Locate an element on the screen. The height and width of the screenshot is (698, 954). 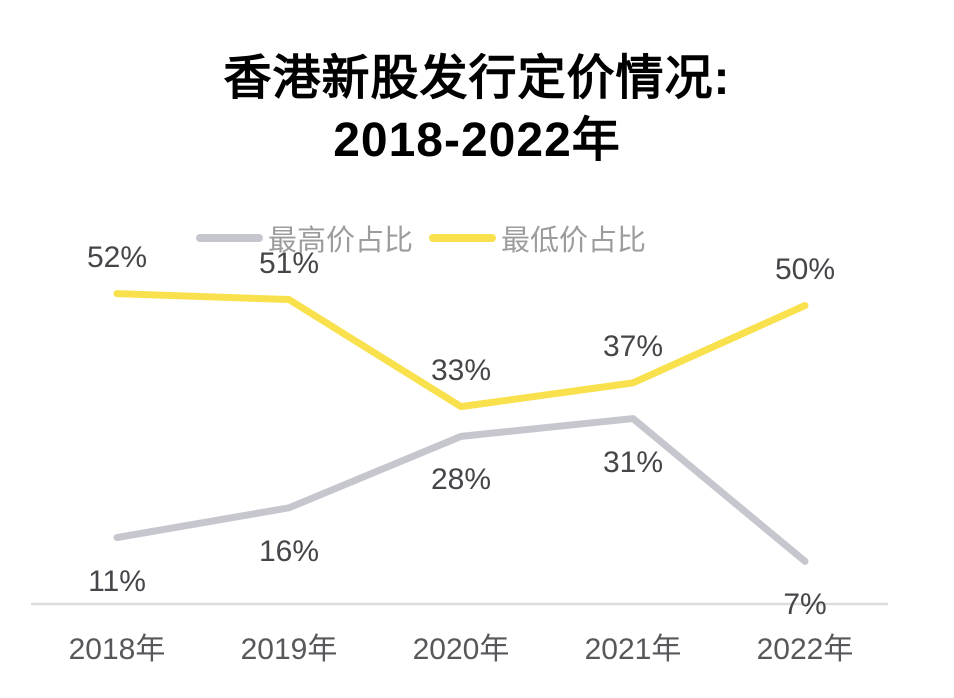
data-label-highest-1: 11% is located at coordinates (117, 581).